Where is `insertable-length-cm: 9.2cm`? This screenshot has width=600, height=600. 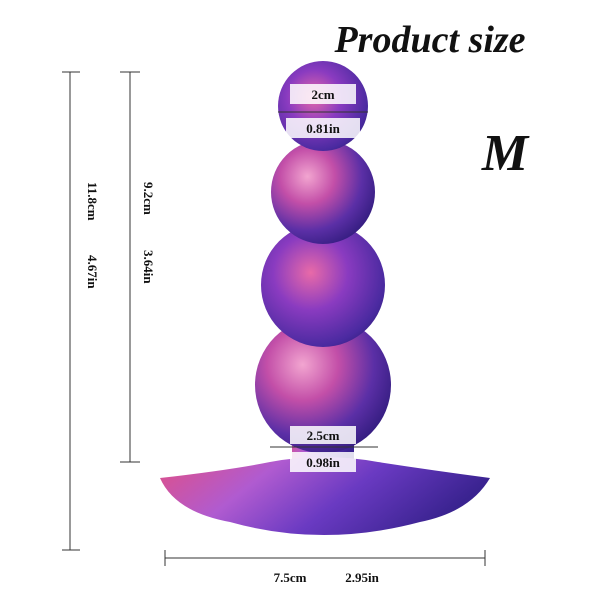 insertable-length-cm: 9.2cm is located at coordinates (148, 198).